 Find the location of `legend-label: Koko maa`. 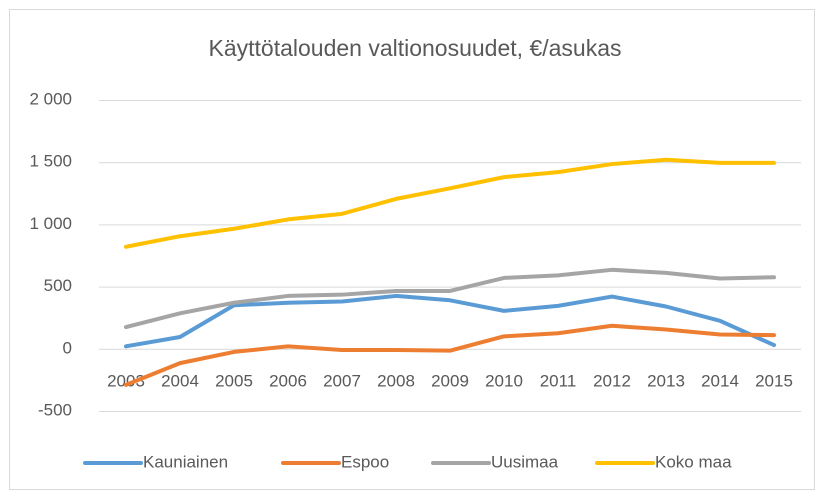

legend-label: Koko maa is located at coordinates (693, 461).